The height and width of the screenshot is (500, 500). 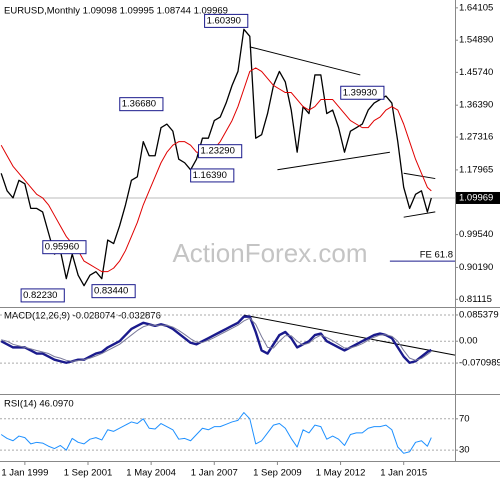 I want to click on fe-label: FE 61.8, so click(x=436, y=255).